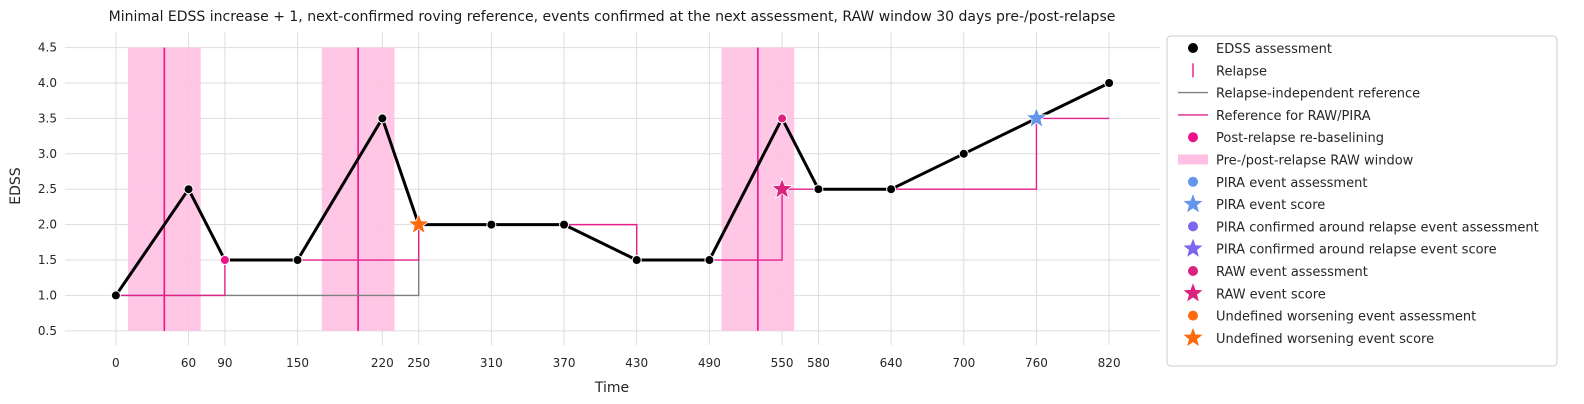  What do you see at coordinates (47, 154) in the screenshot?
I see `y-tick-label: 3.0` at bounding box center [47, 154].